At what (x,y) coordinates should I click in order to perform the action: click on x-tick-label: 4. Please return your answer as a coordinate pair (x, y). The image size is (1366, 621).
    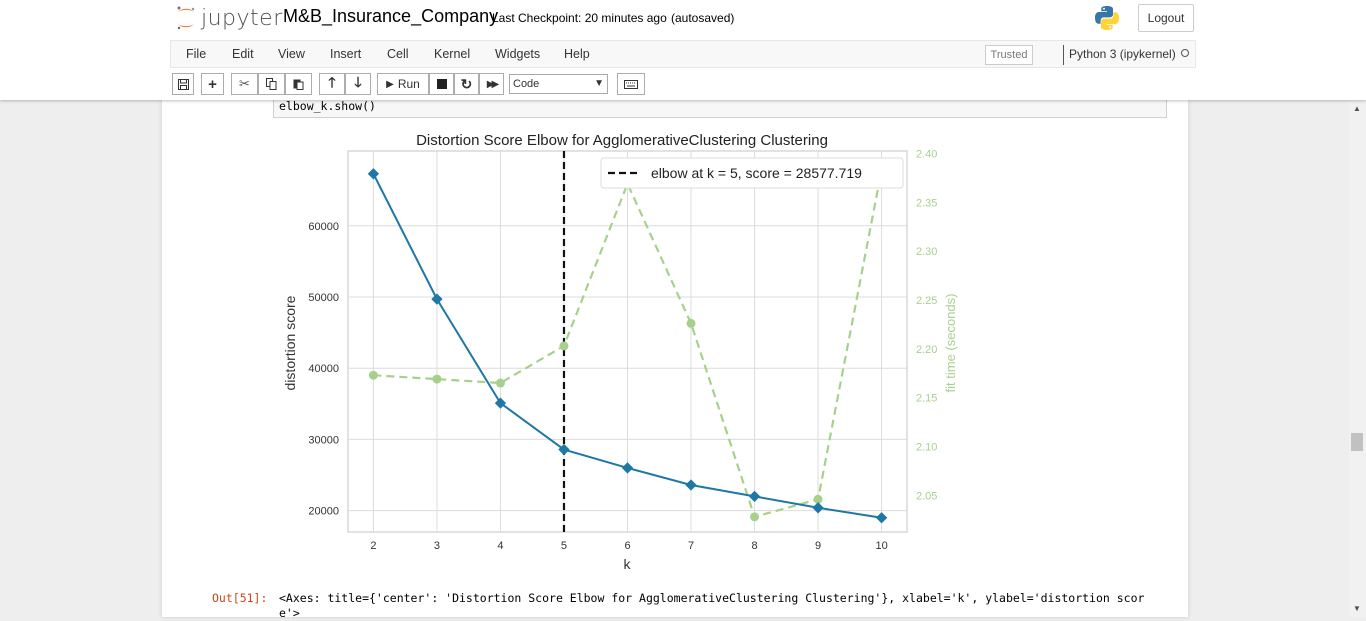
    Looking at the image, I should click on (500, 546).